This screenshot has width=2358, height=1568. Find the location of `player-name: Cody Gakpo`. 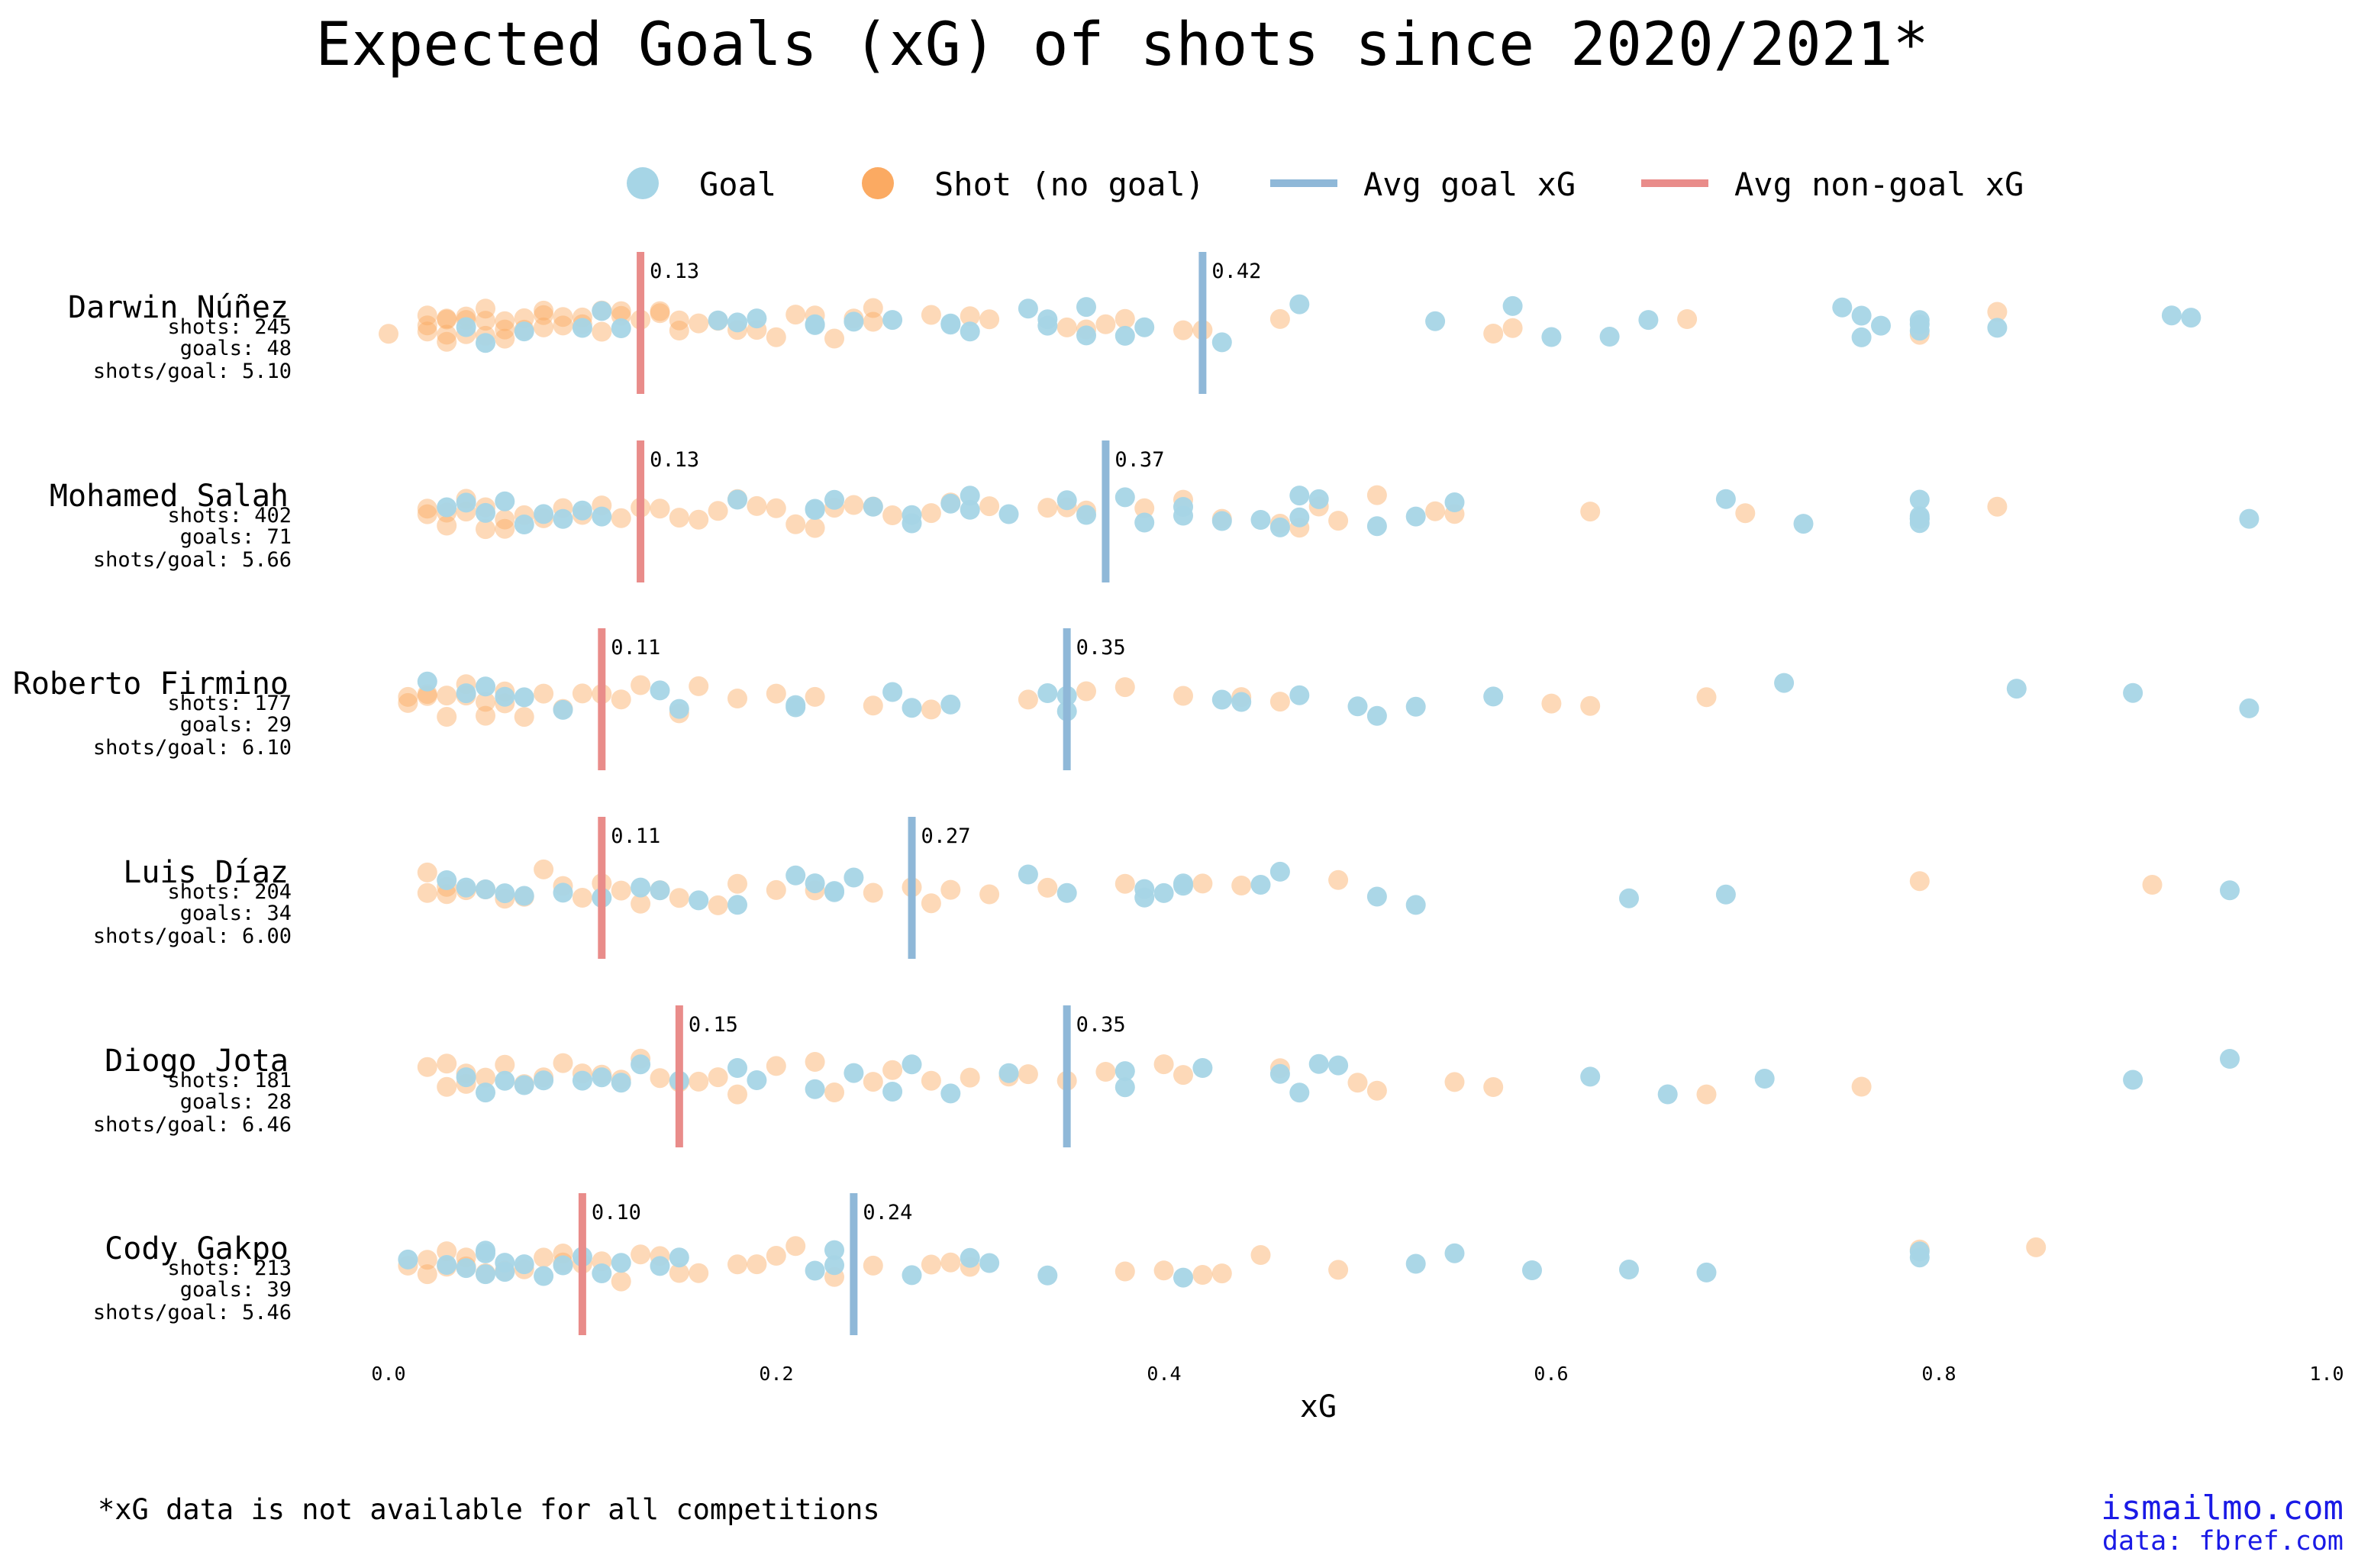

player-name: Cody Gakpo is located at coordinates (197, 1248).